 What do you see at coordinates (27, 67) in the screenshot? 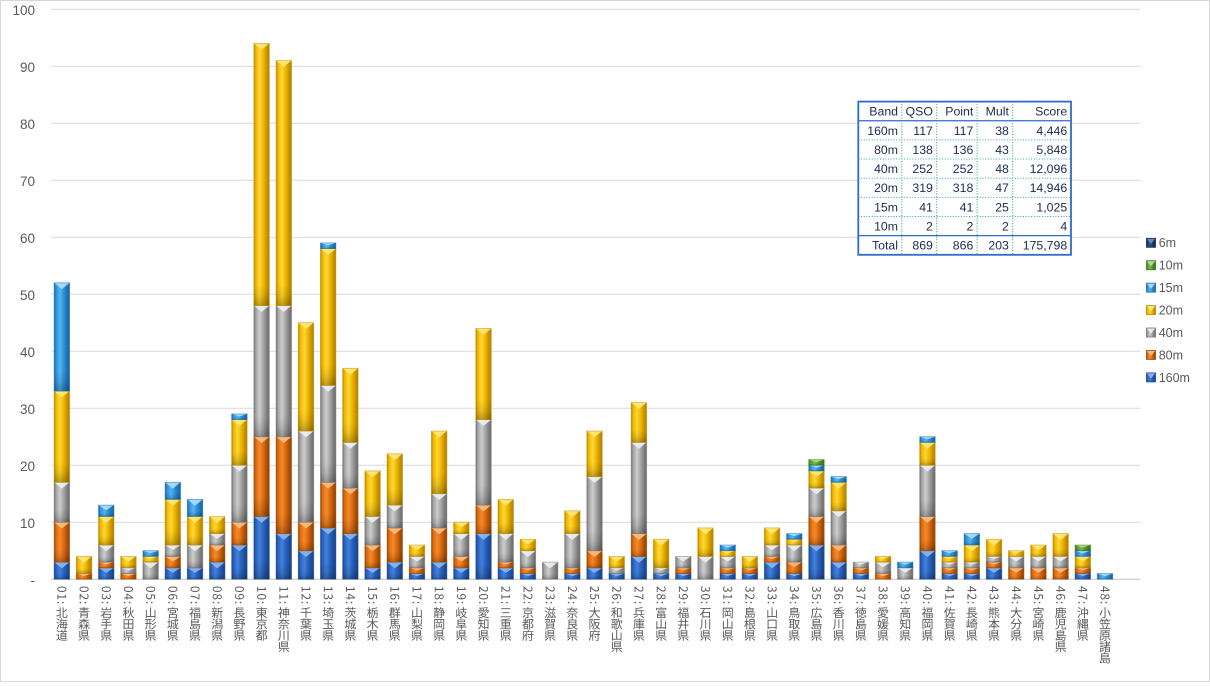
I see `svg-text: 90` at bounding box center [27, 67].